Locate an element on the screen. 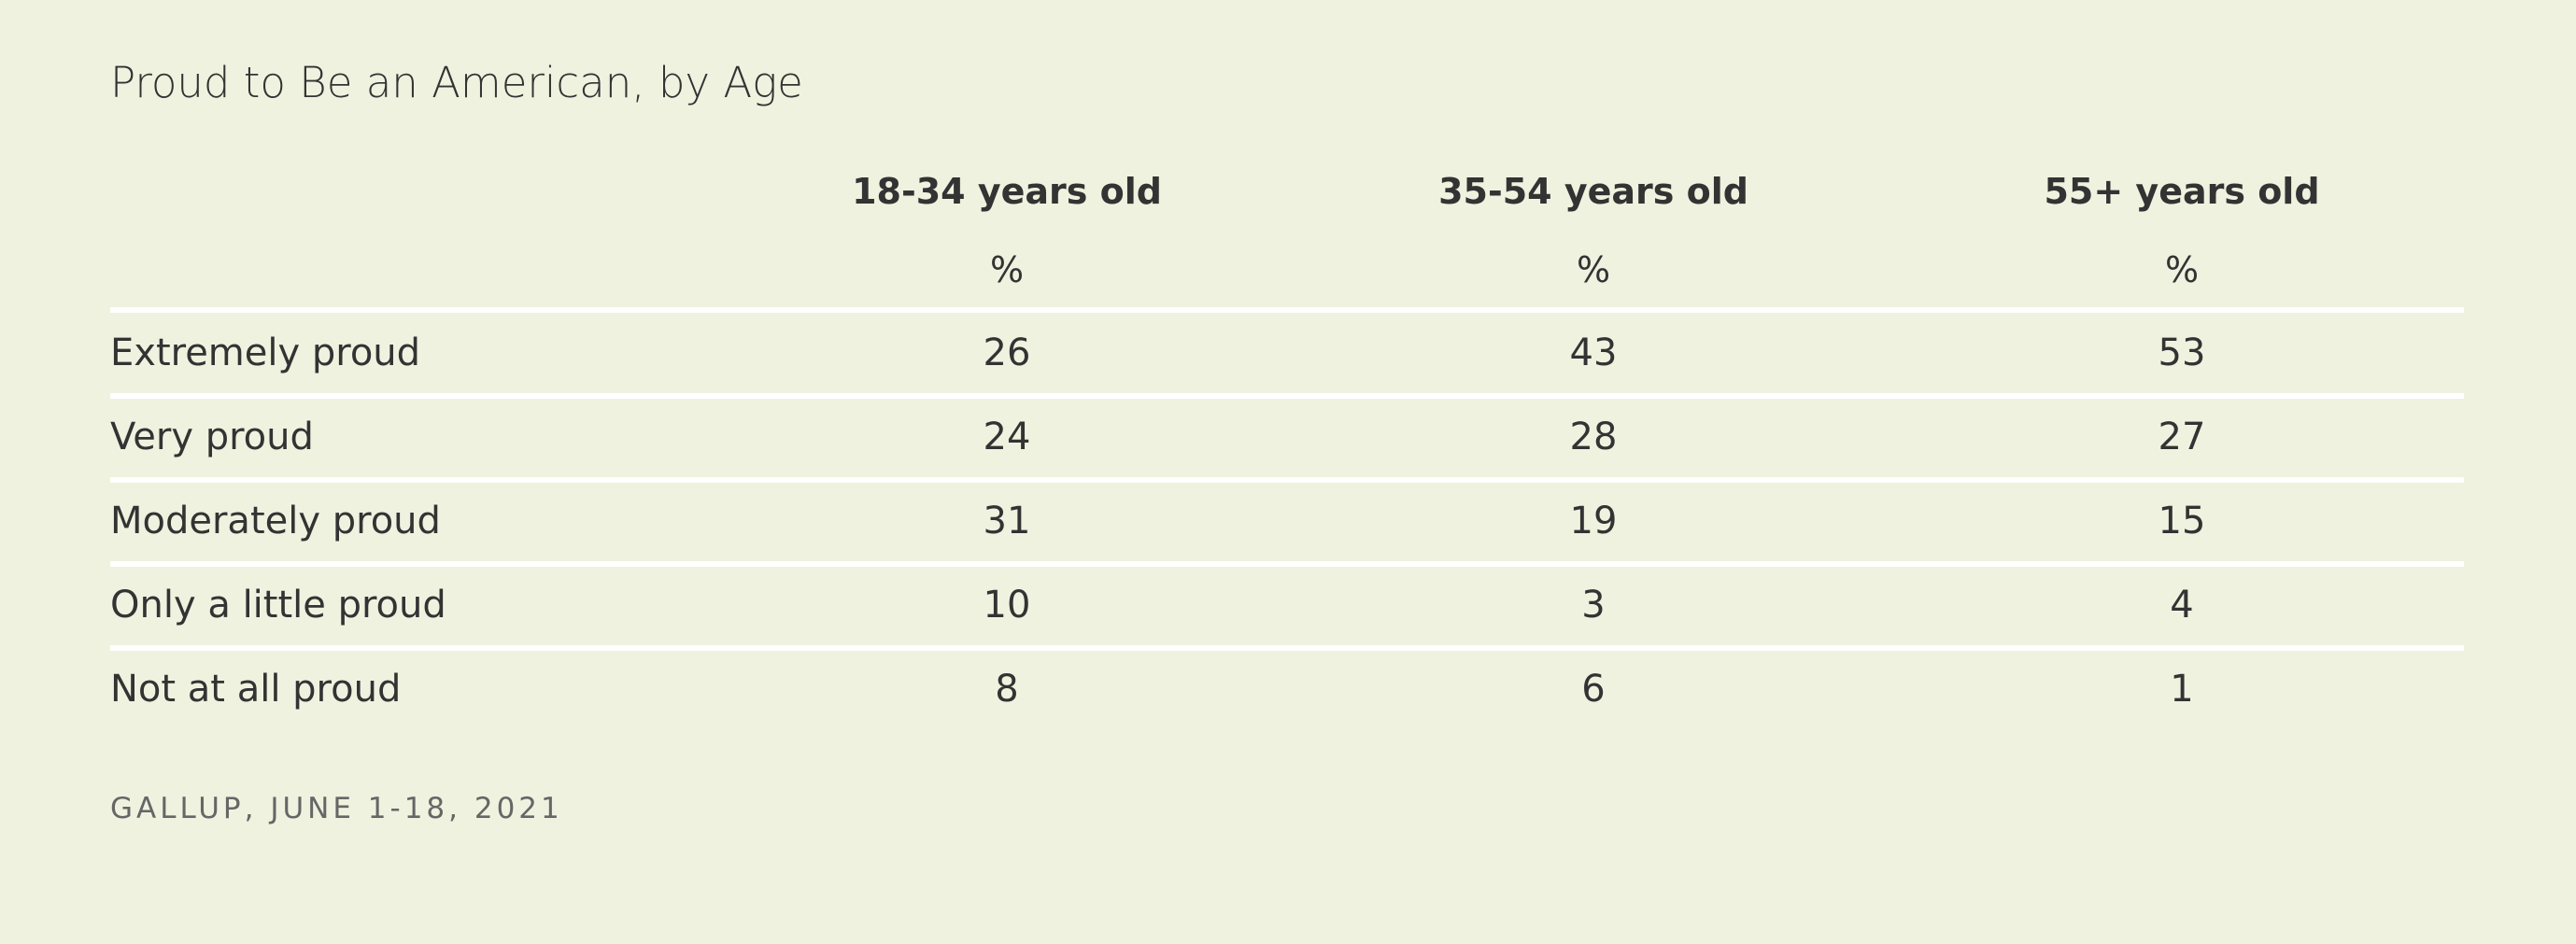 This screenshot has width=2576, height=944. cell-value: 1 is located at coordinates (2182, 689).